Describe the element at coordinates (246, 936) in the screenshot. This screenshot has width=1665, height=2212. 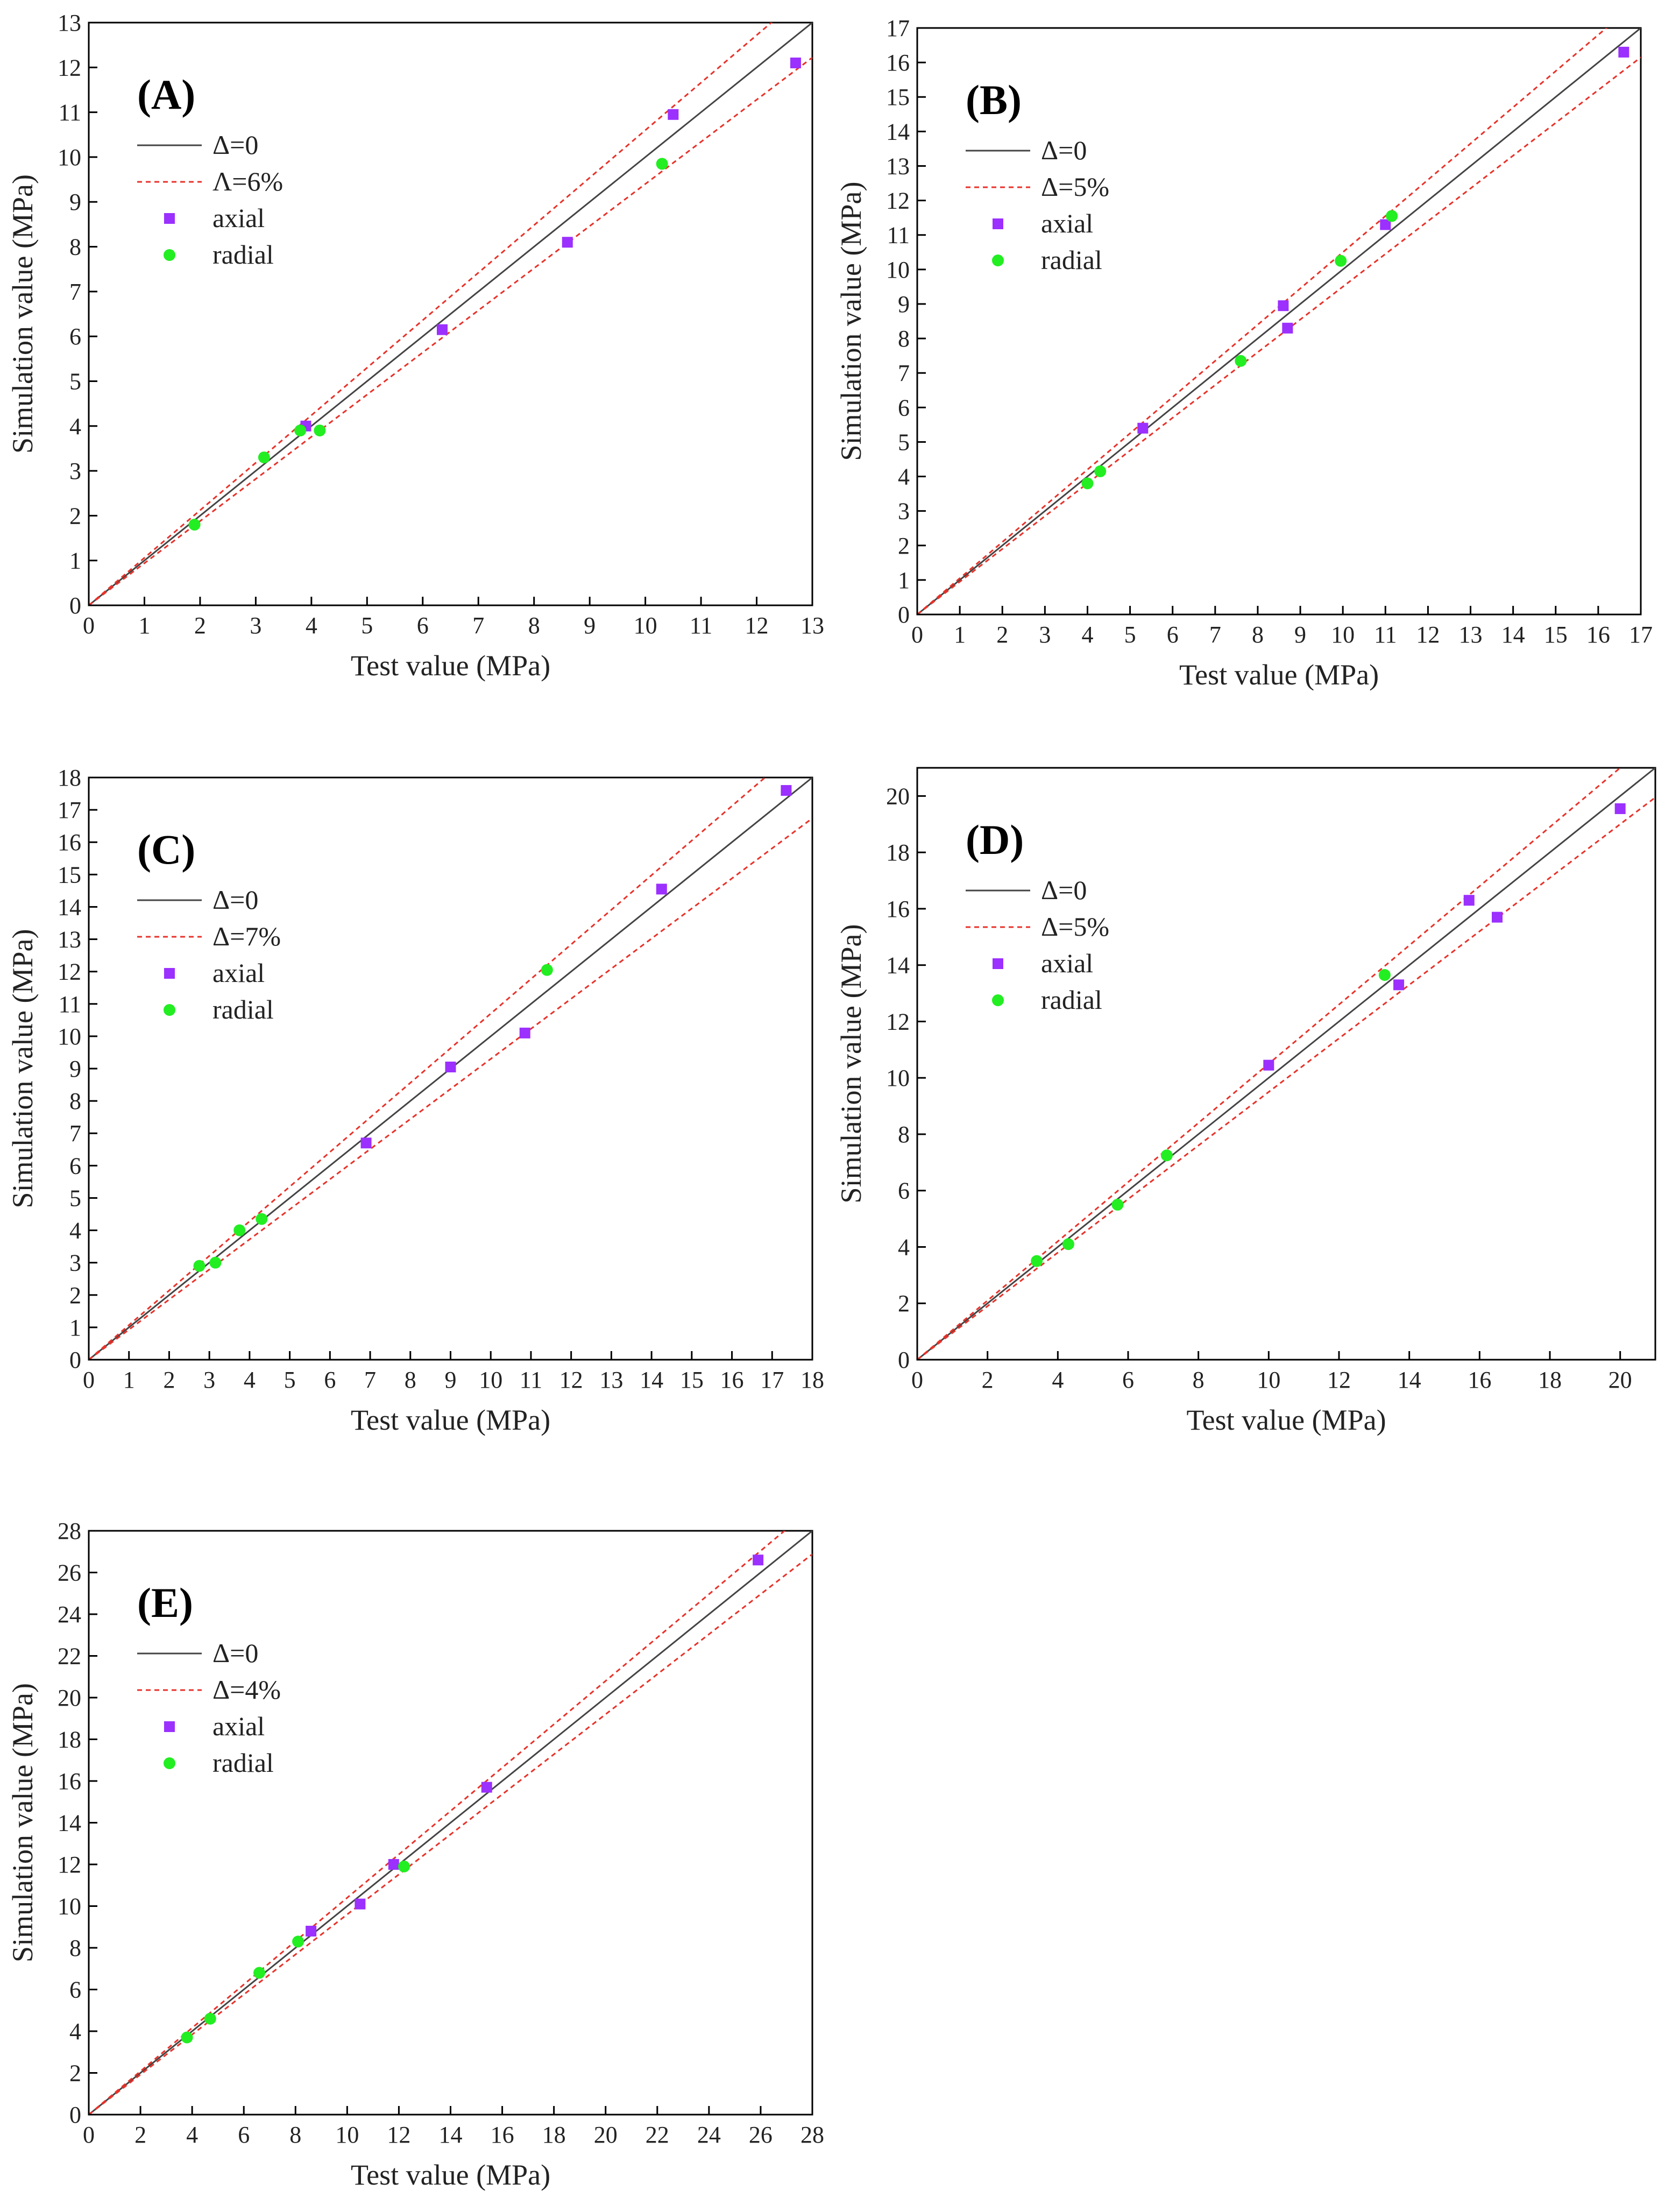
I see `legend-band-label: Δ=7%` at that location.